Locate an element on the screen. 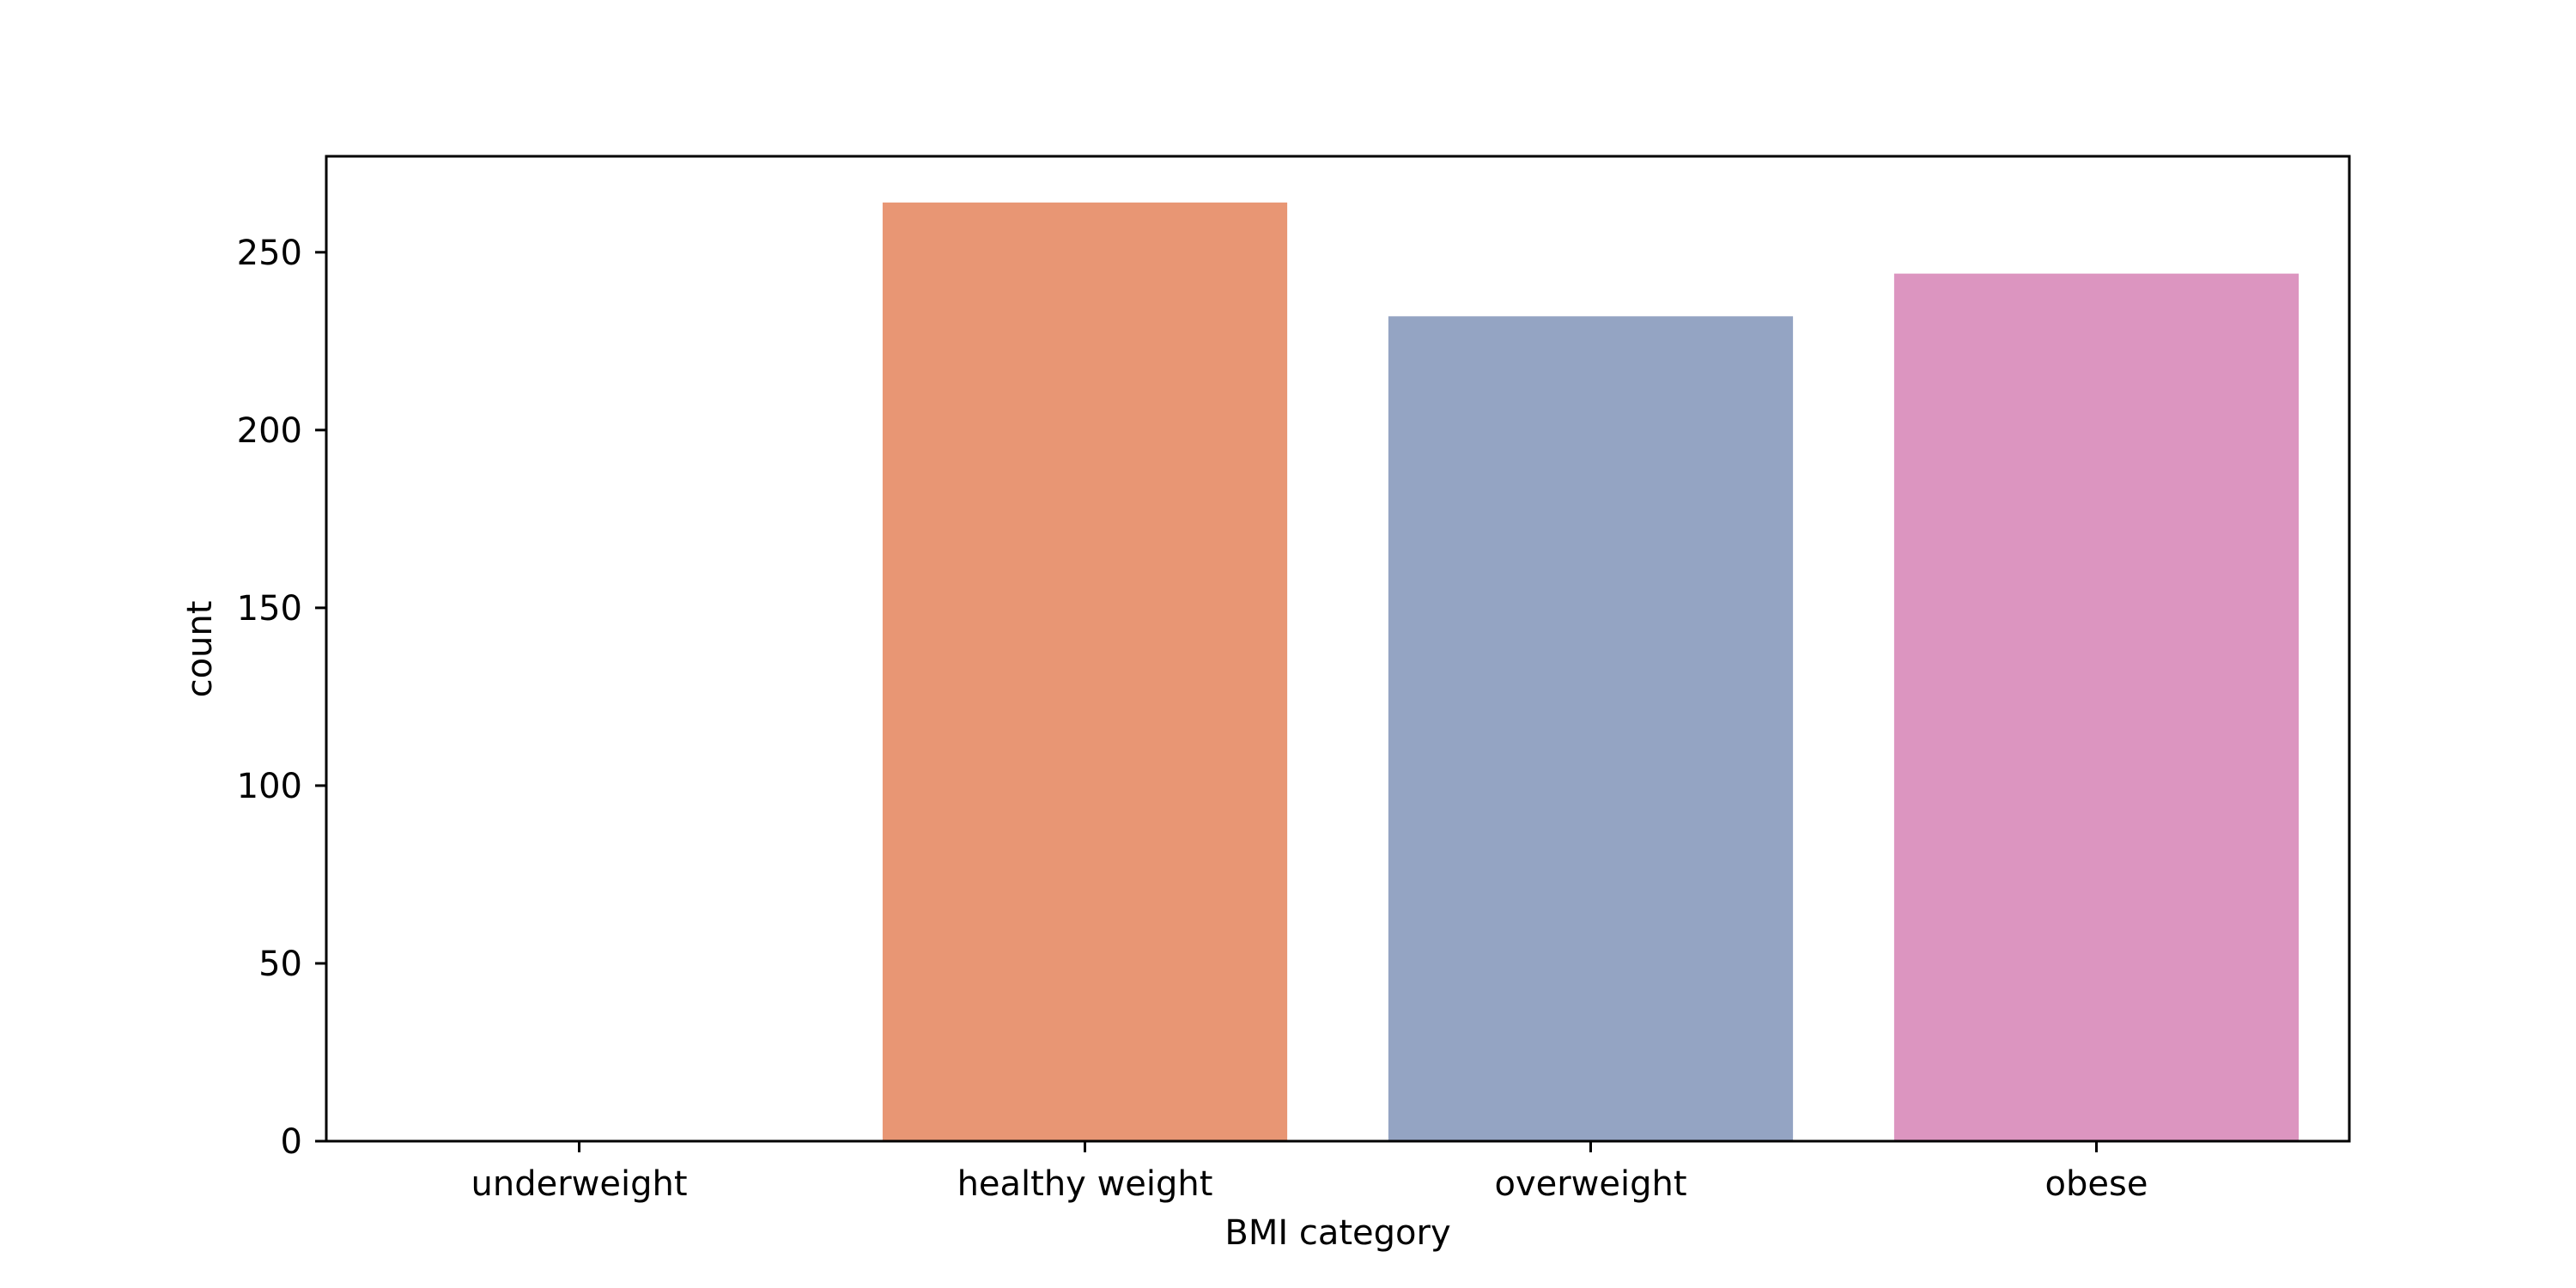  y-tick-label: 200 is located at coordinates (269, 431).